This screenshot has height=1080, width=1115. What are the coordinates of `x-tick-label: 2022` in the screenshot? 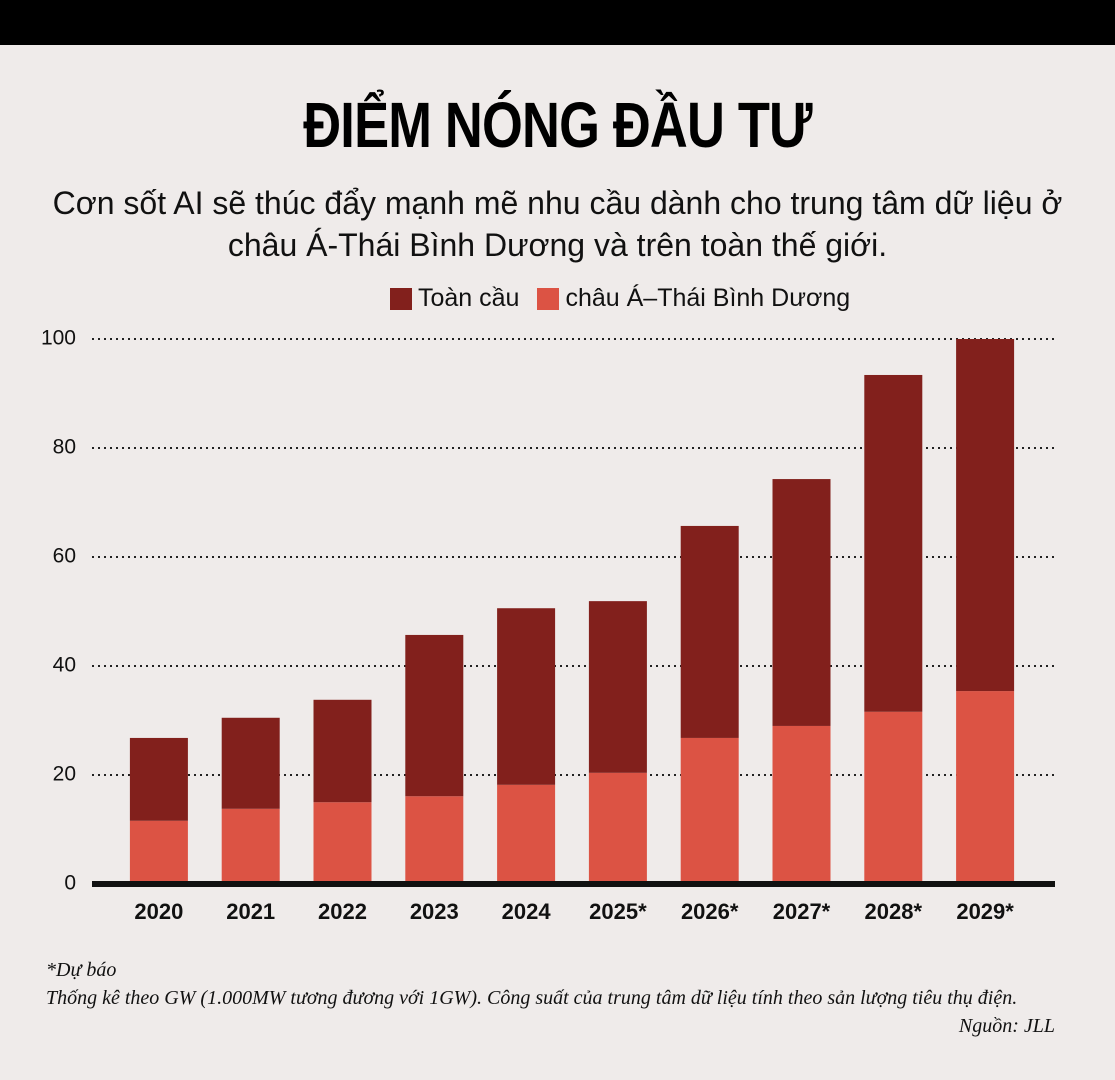 It's located at (342, 911).